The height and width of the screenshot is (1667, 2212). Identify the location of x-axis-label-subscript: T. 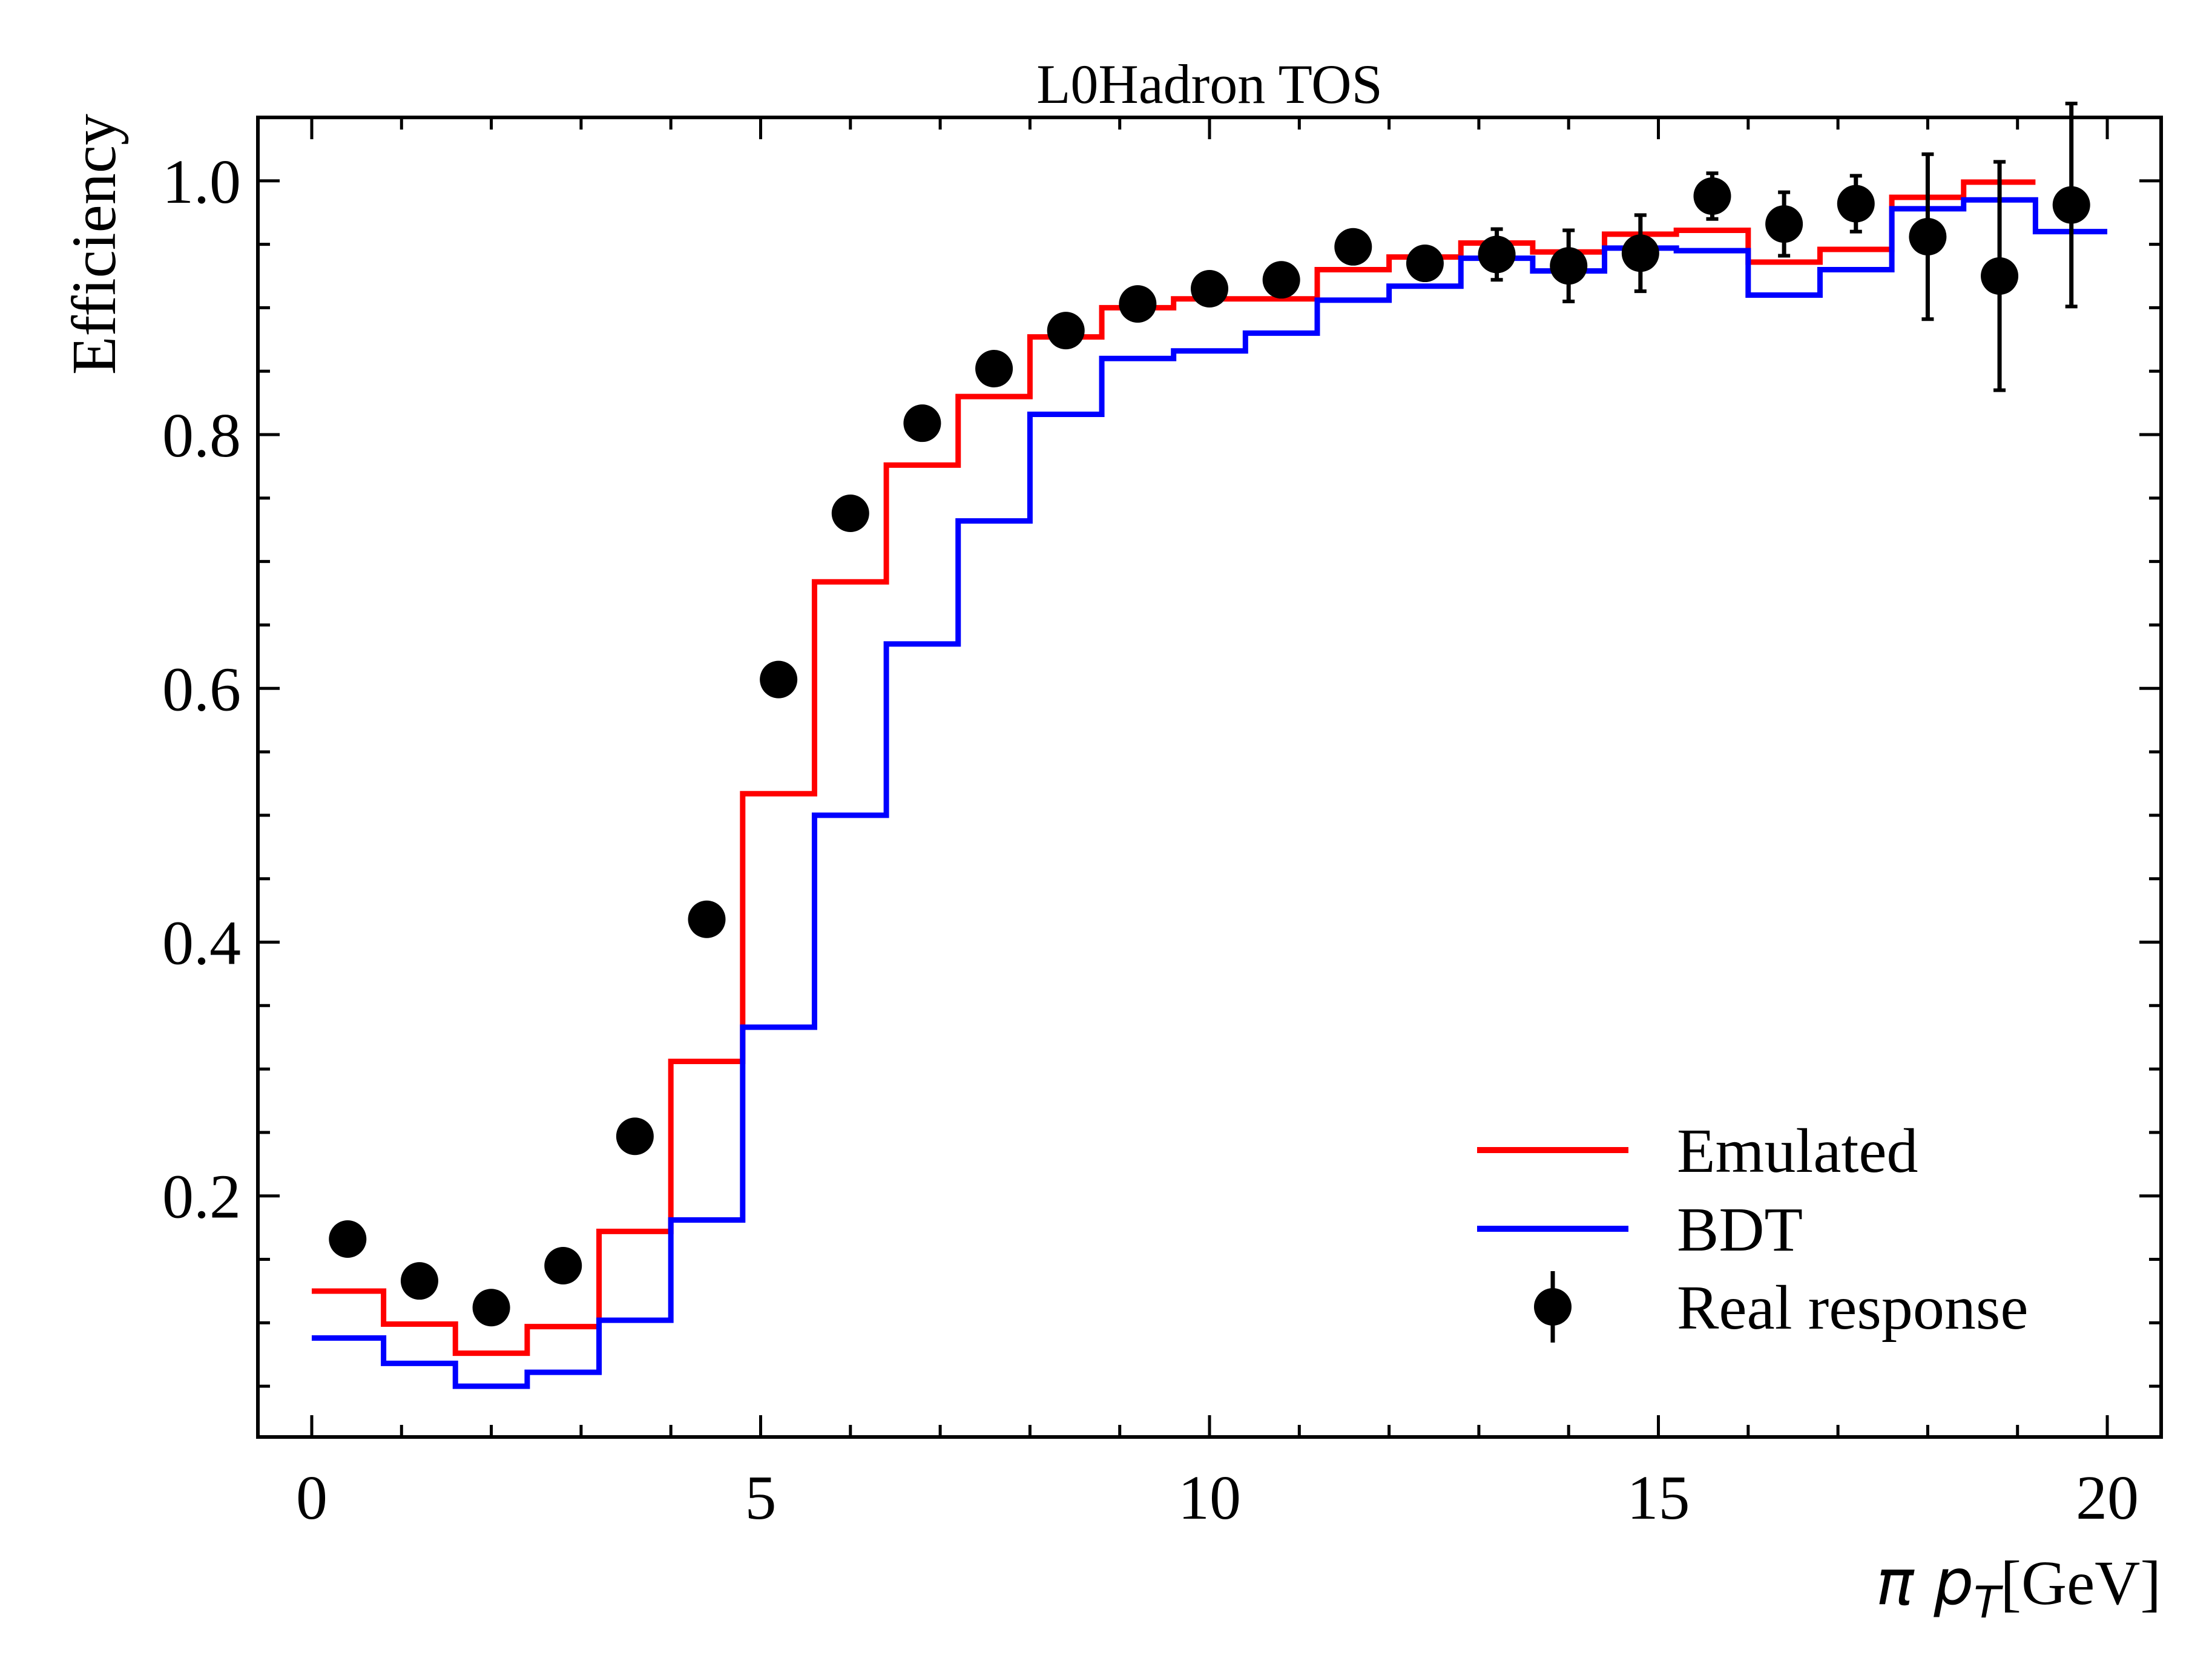
(1988, 1602).